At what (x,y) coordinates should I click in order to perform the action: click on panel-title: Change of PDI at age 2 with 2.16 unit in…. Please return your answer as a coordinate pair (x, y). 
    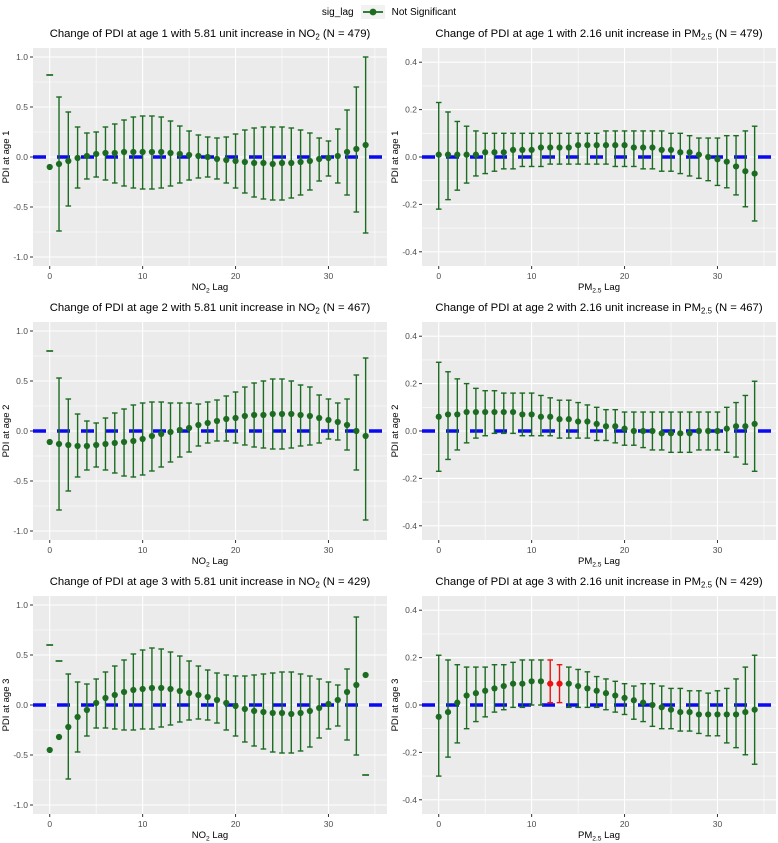
    Looking at the image, I should click on (598, 309).